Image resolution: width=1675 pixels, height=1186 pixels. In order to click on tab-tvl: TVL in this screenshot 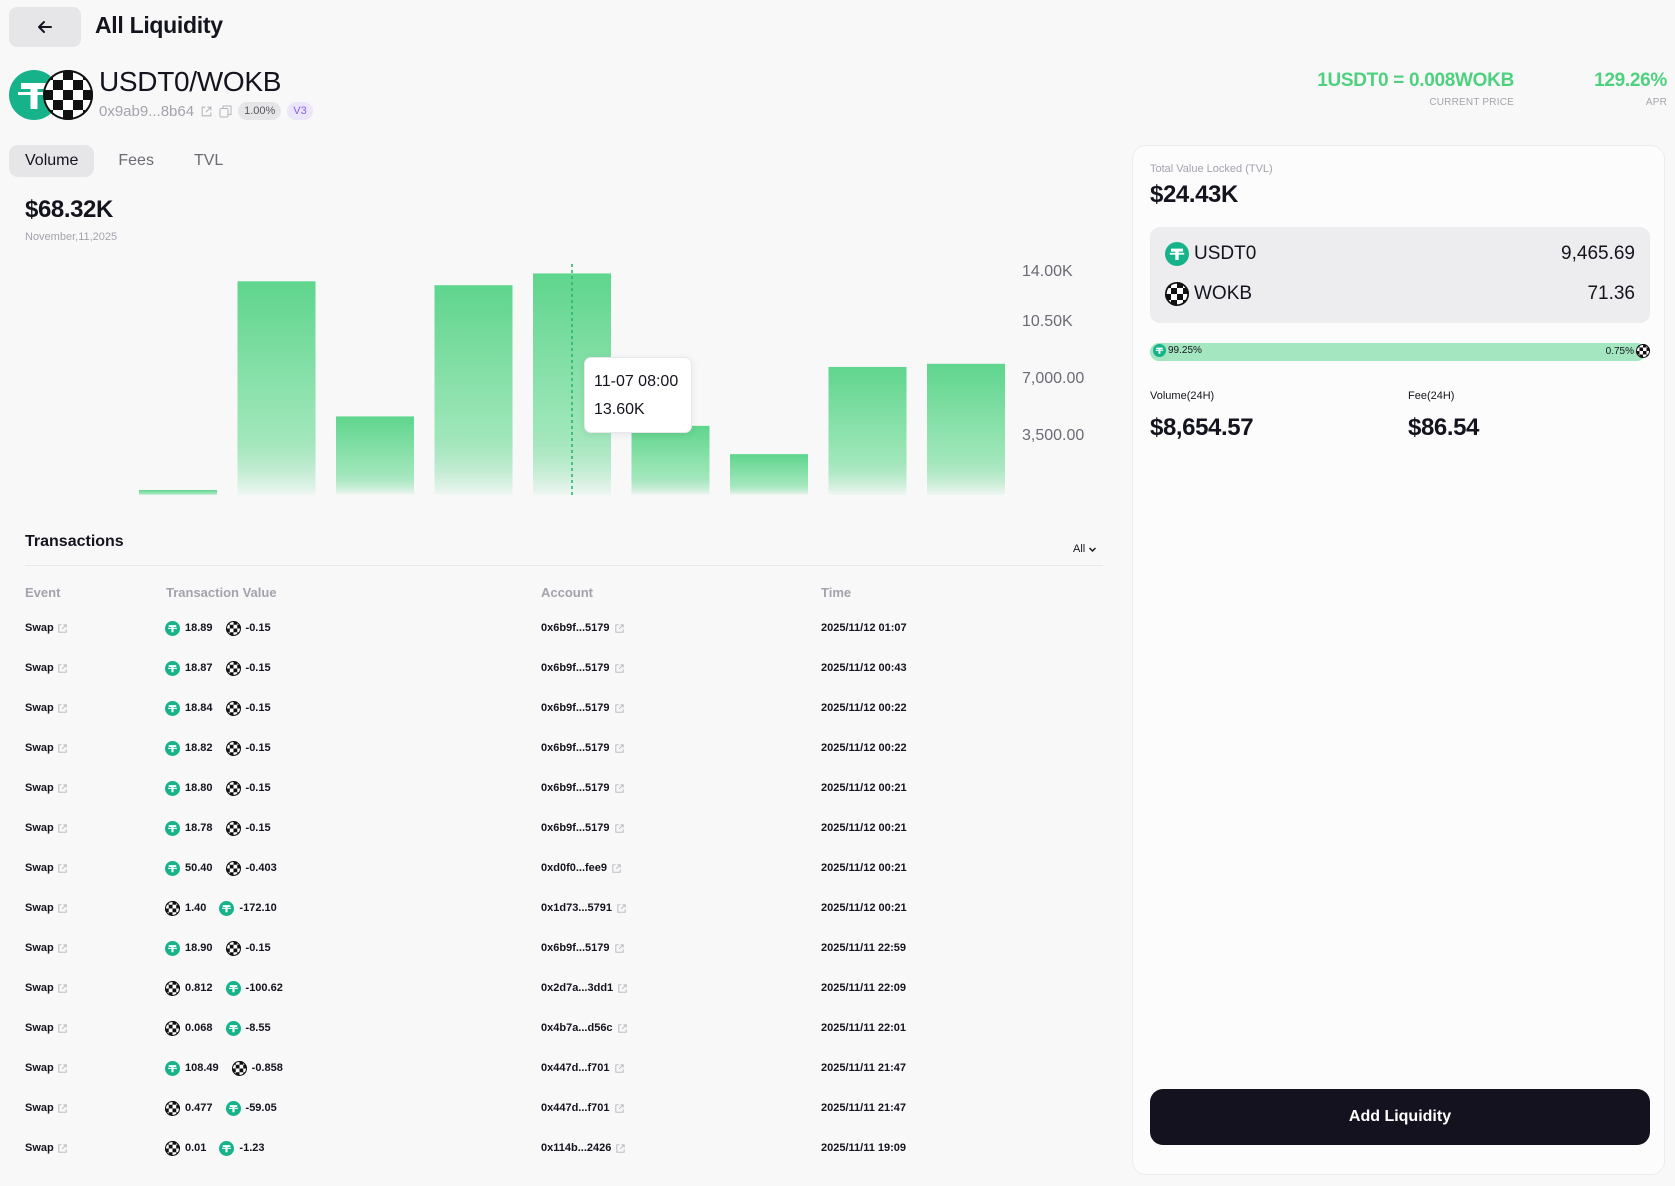, I will do `click(208, 160)`.